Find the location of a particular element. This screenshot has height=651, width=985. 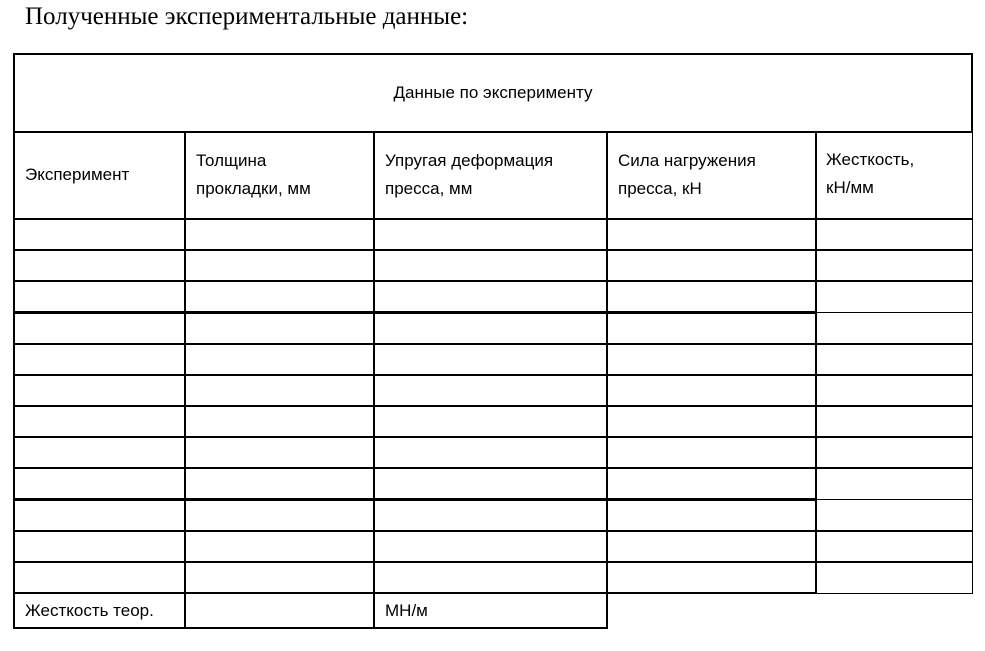

column-header: Упругая деформация пресса, мм is located at coordinates (490, 175).